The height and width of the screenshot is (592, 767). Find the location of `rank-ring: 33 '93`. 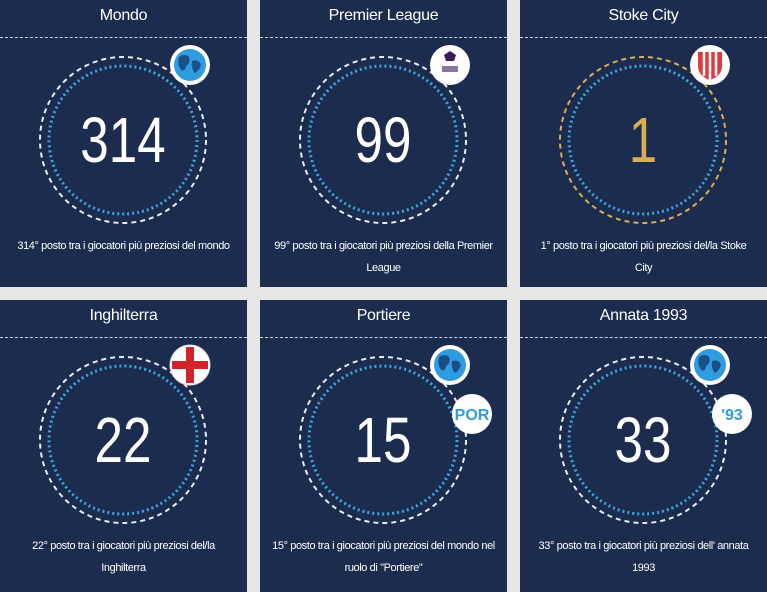

rank-ring: 33 '93 is located at coordinates (655, 434).